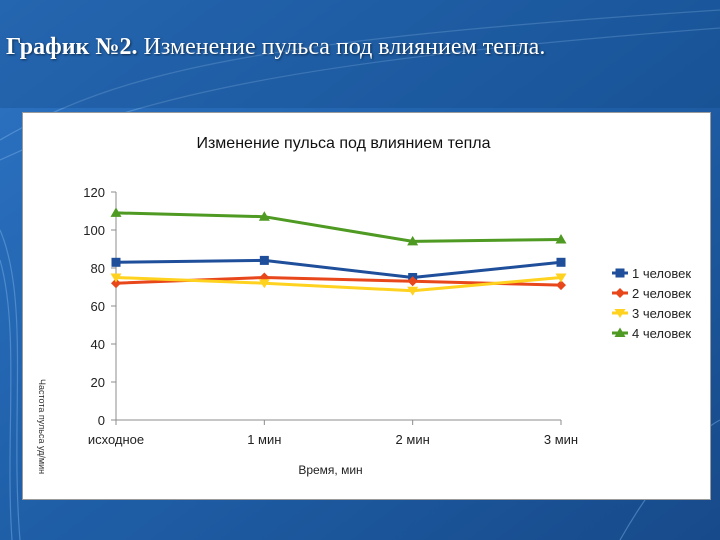 This screenshot has height=540, width=720. Describe the element at coordinates (343, 143) in the screenshot. I see `chart-title: Изменение пульса под влиянием тепла` at that location.